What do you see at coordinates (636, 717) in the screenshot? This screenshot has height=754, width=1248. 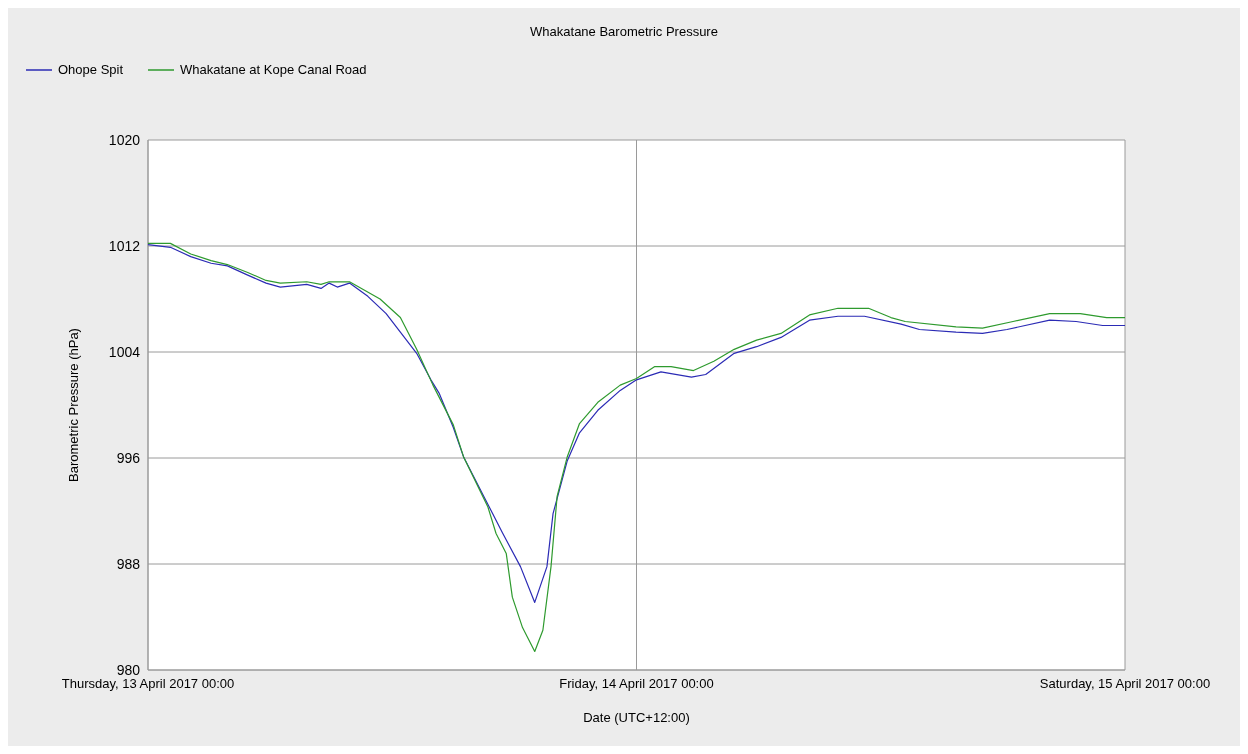 I see `x-axis-title: Date (UTC+12:00)` at bounding box center [636, 717].